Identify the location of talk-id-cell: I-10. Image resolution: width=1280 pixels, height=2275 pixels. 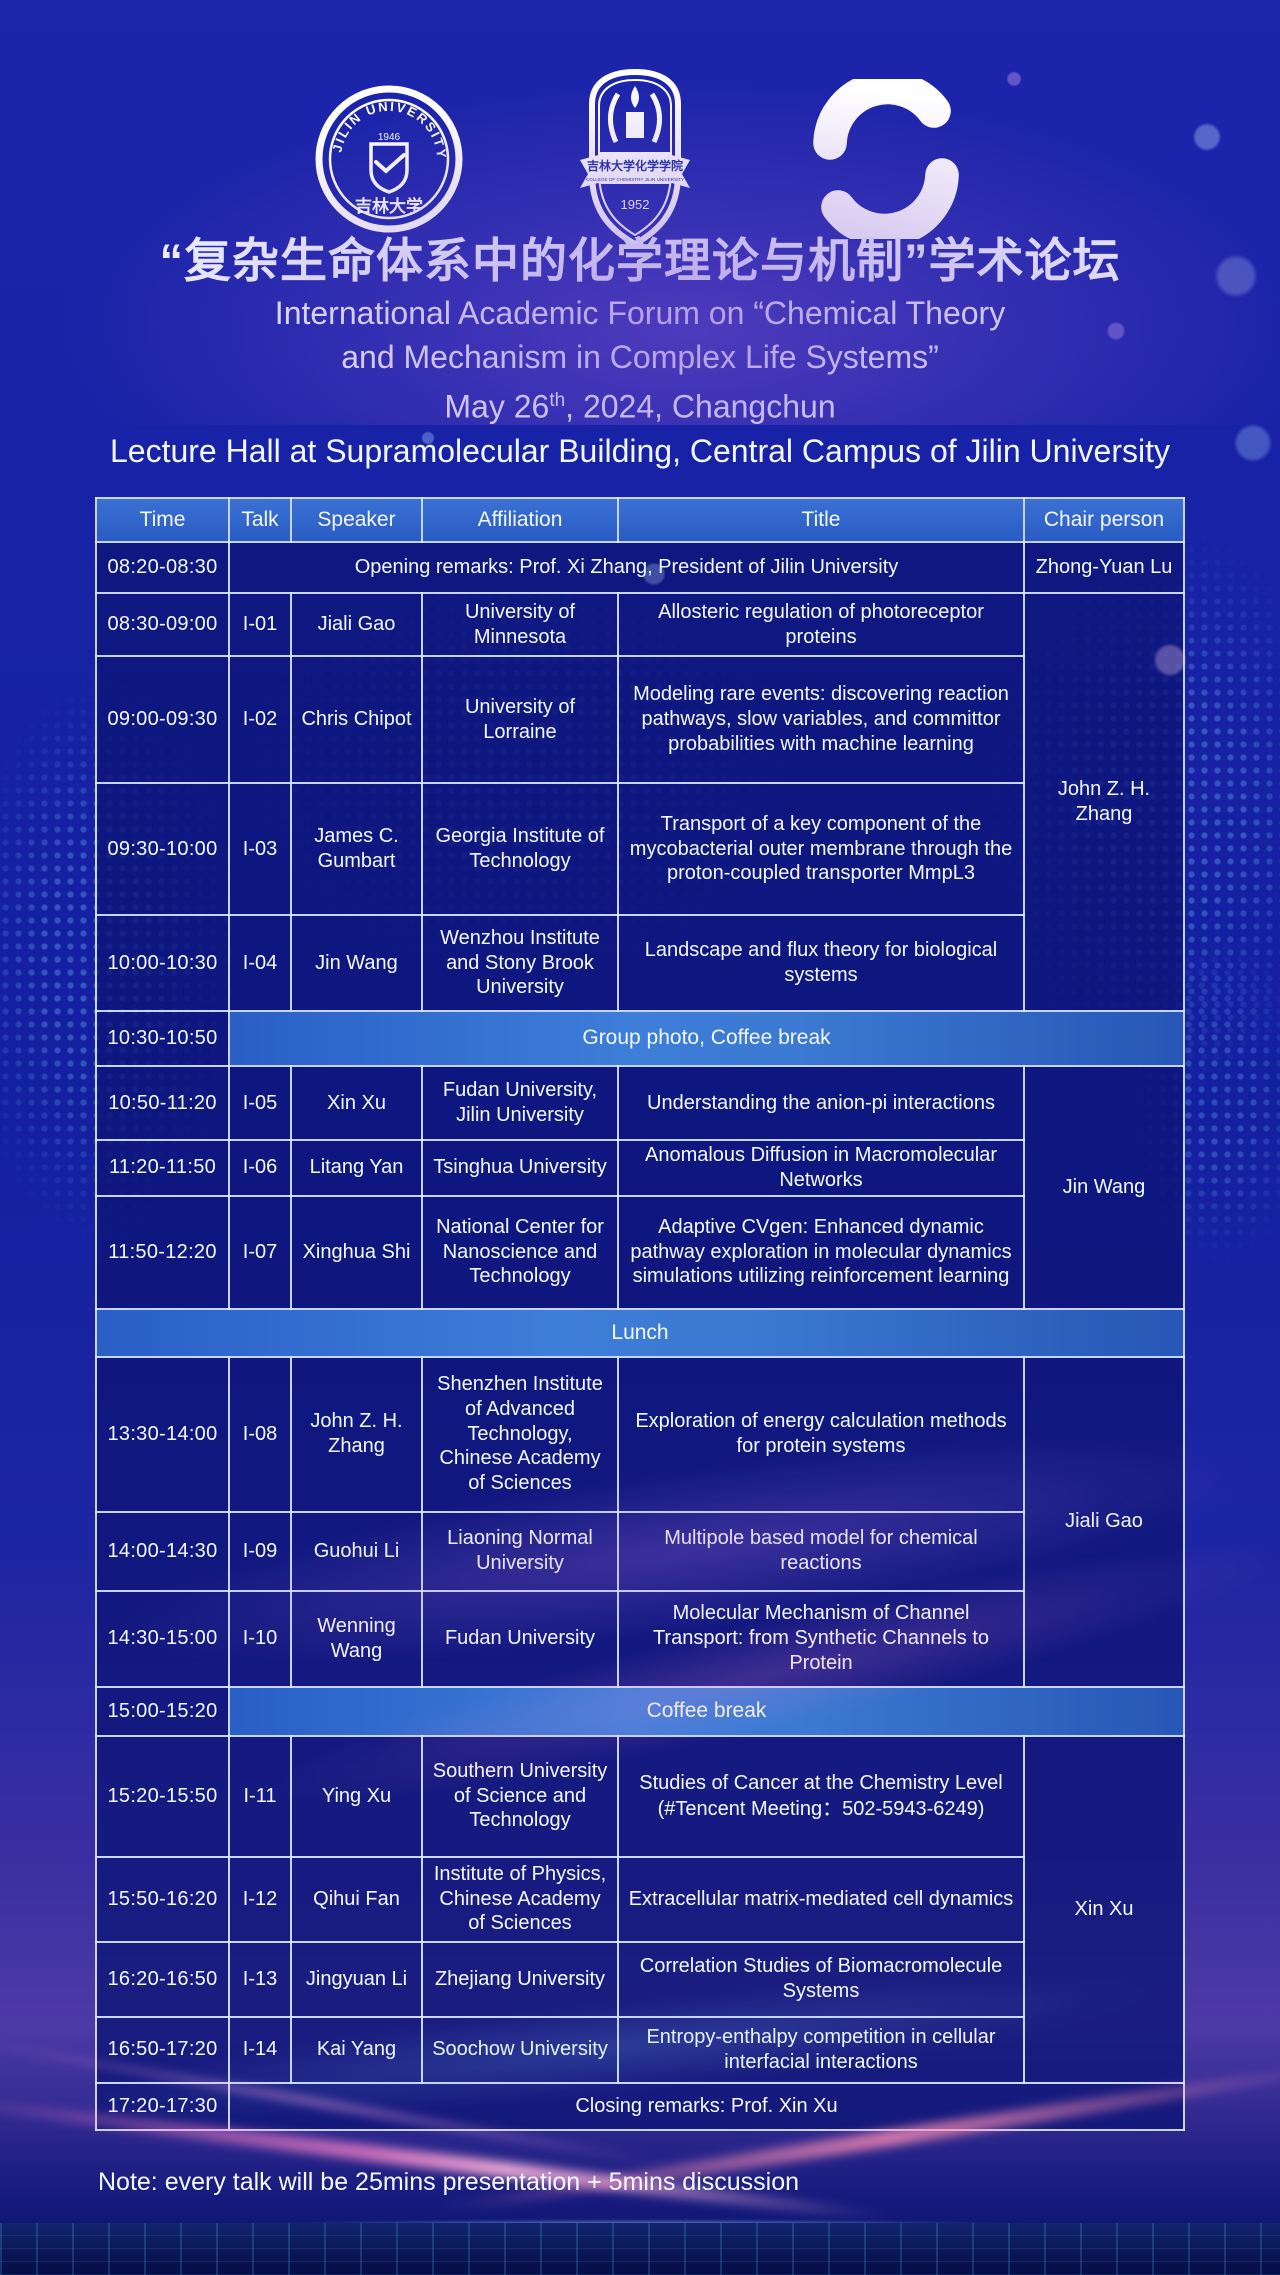
(260, 1638).